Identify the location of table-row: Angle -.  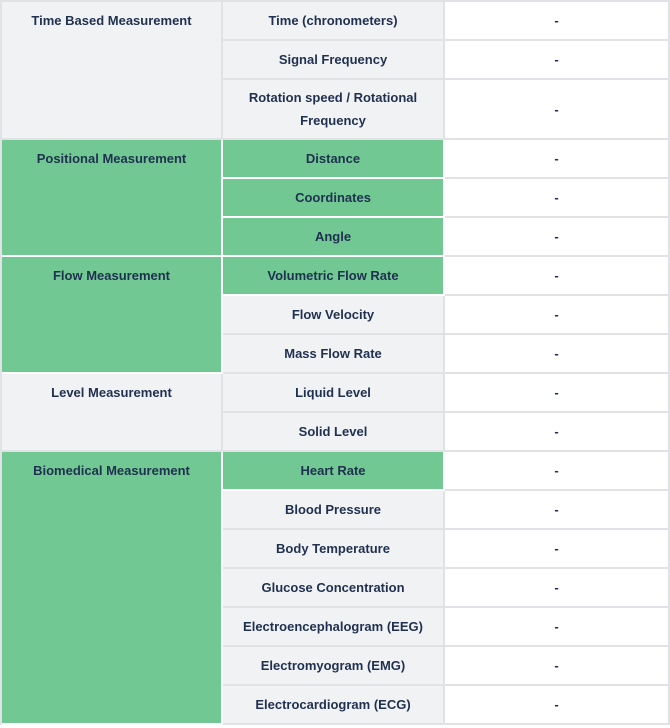
(336, 237).